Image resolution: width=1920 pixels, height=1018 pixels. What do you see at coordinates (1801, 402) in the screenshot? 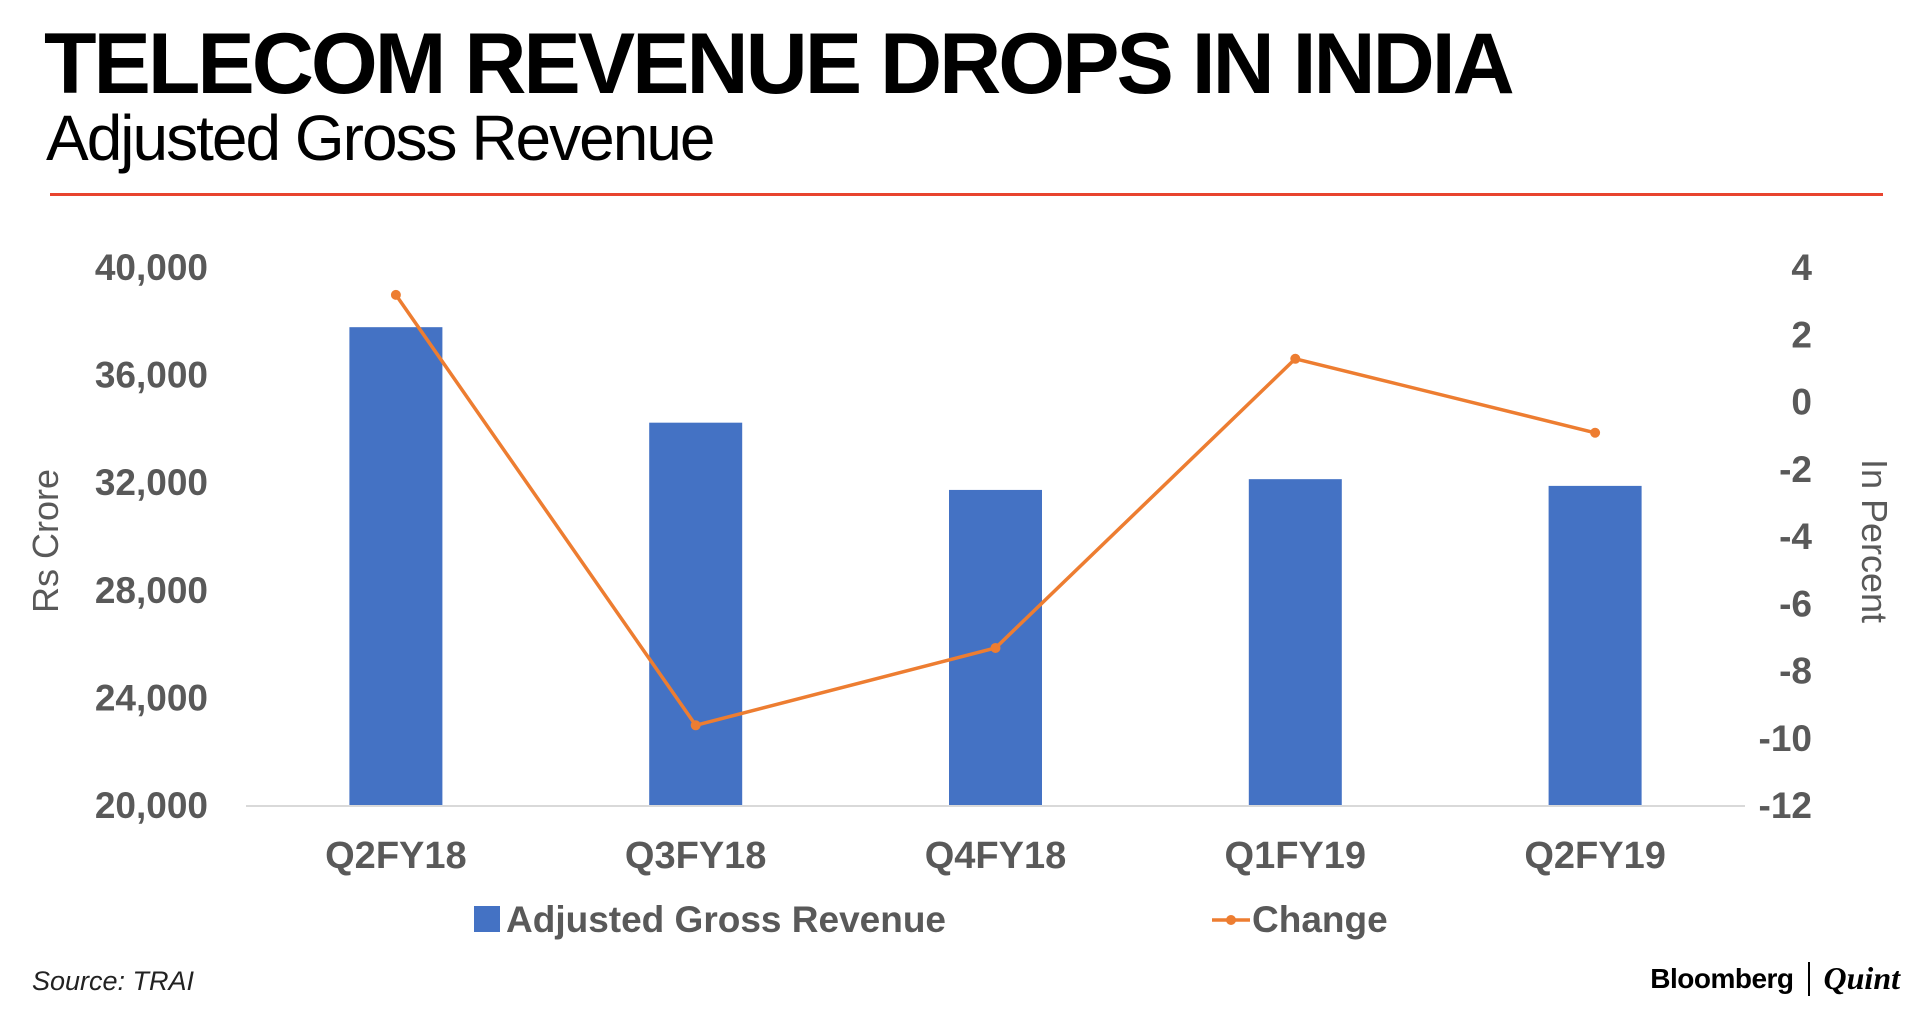
I see `y2-tick-label: 0` at bounding box center [1801, 402].